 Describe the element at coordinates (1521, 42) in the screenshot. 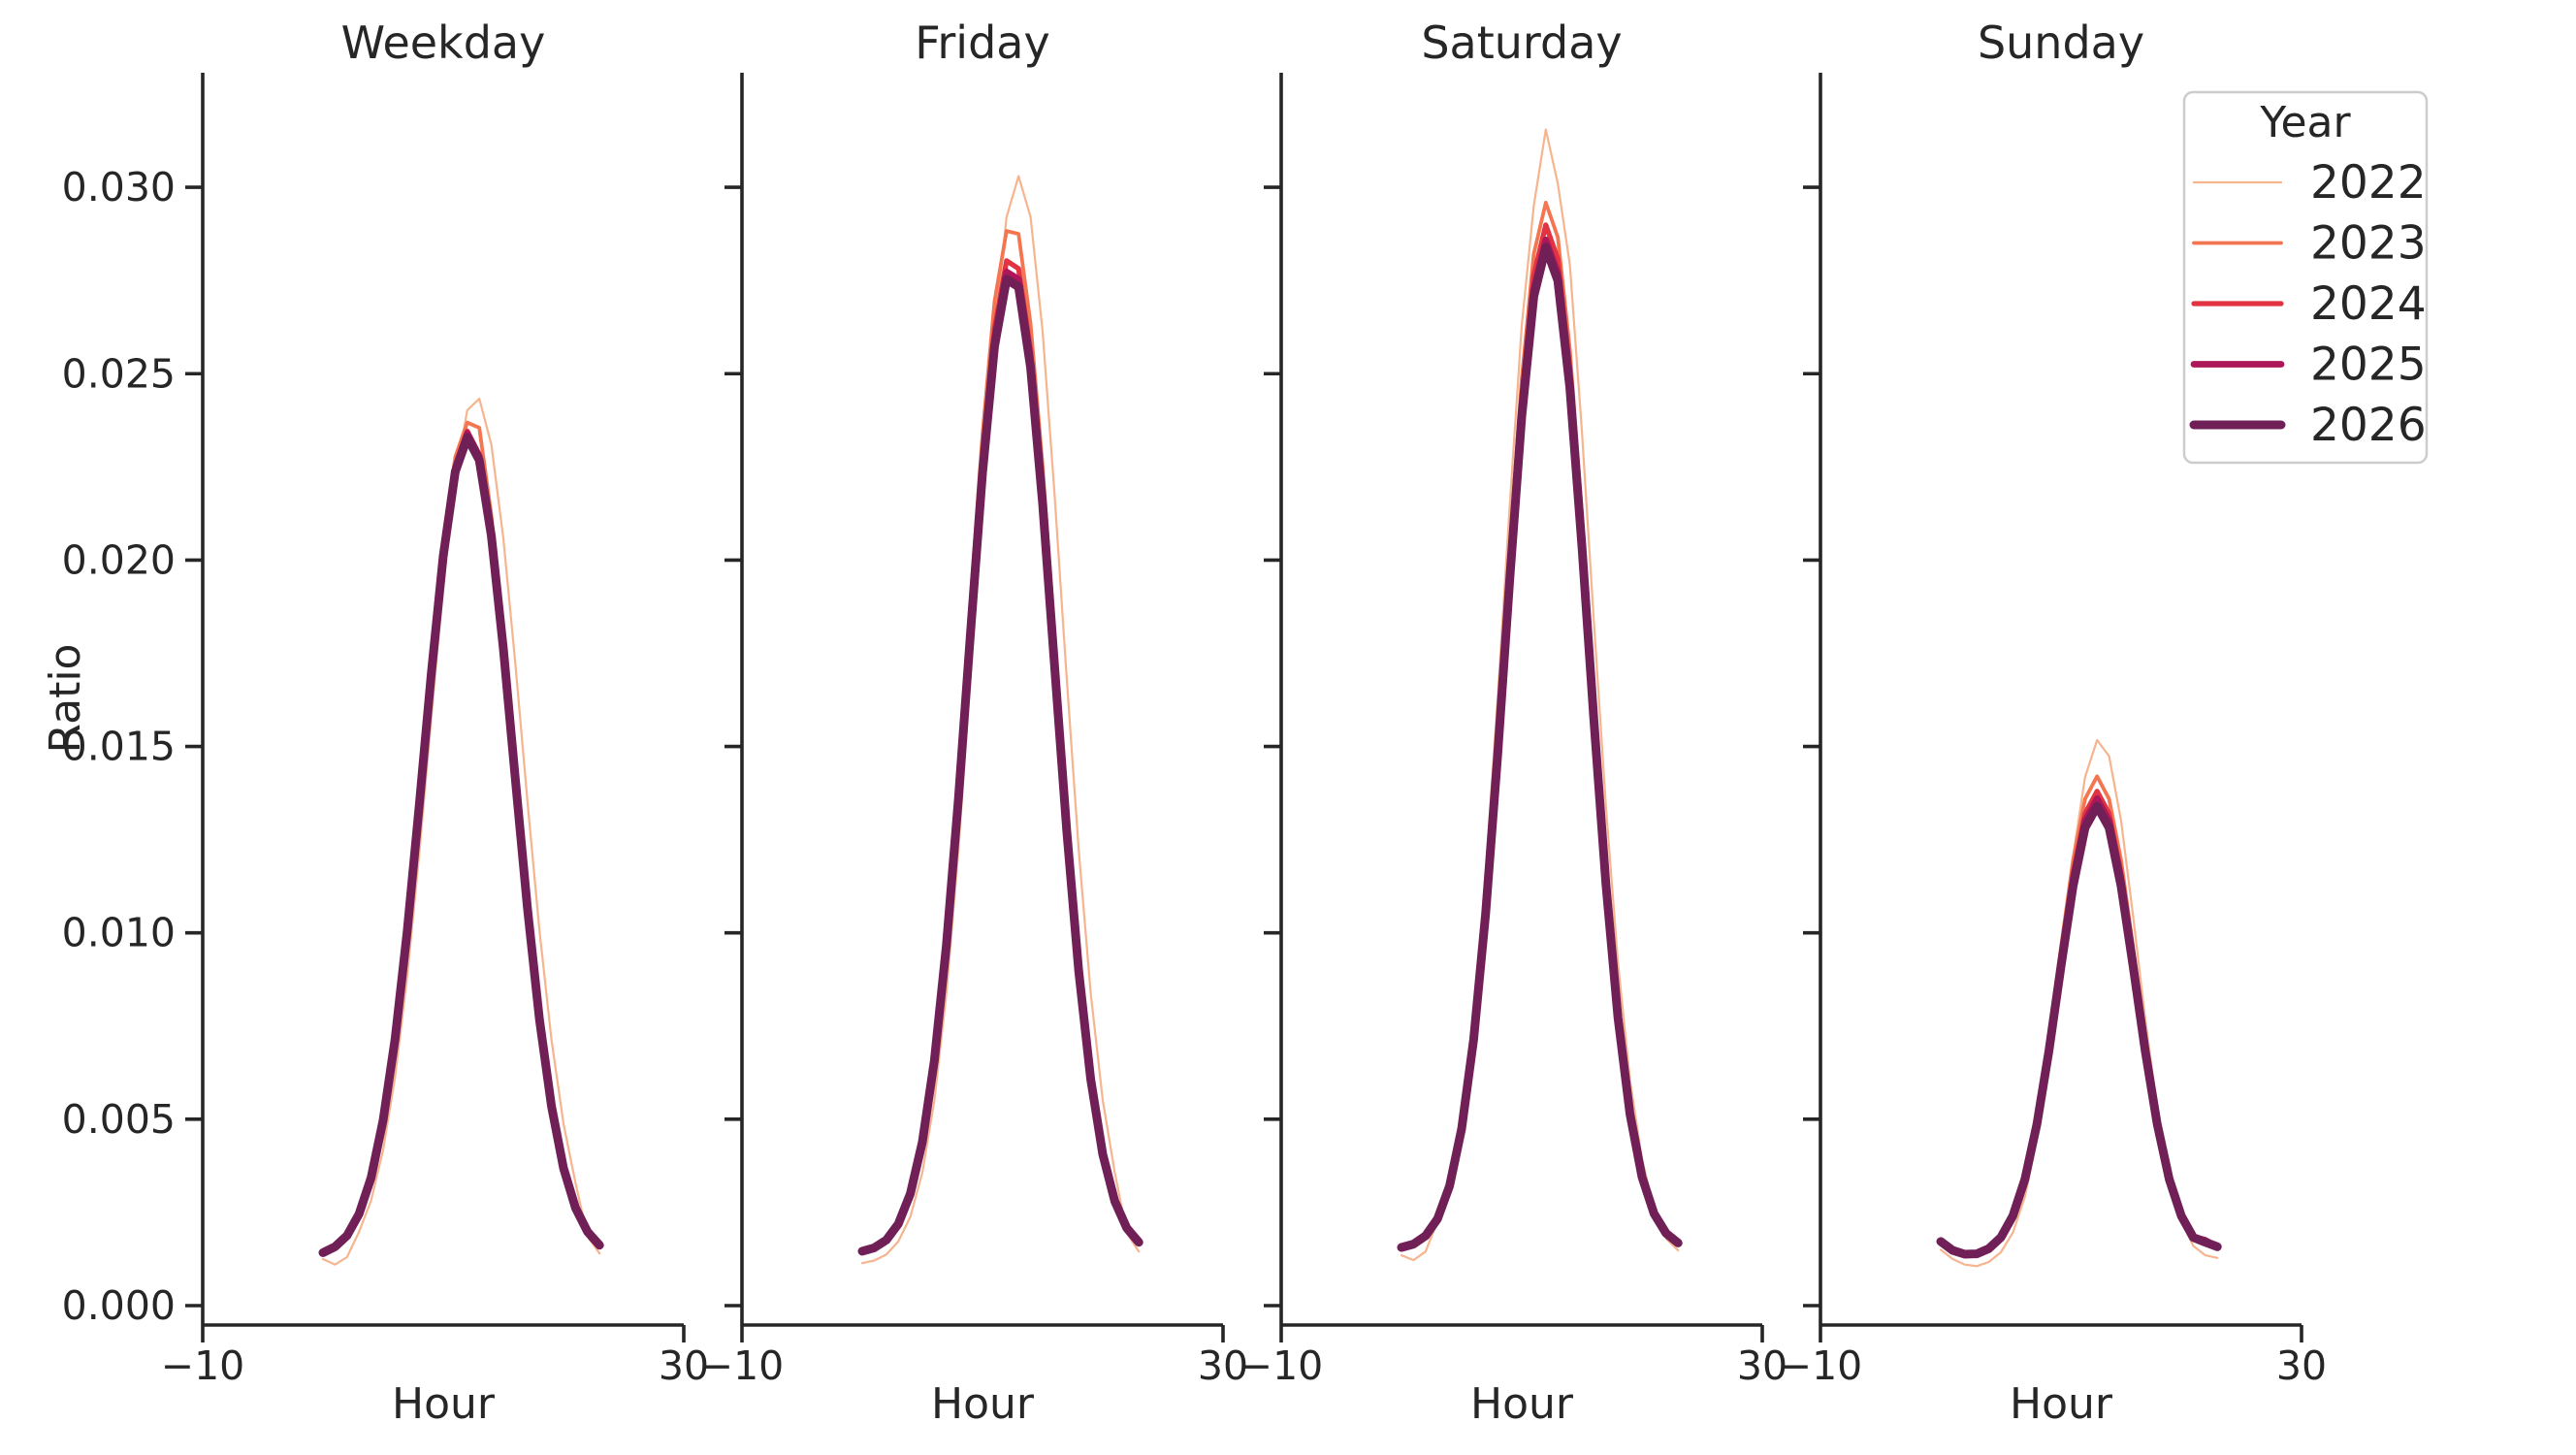

I see `panel-title: Saturday` at that location.